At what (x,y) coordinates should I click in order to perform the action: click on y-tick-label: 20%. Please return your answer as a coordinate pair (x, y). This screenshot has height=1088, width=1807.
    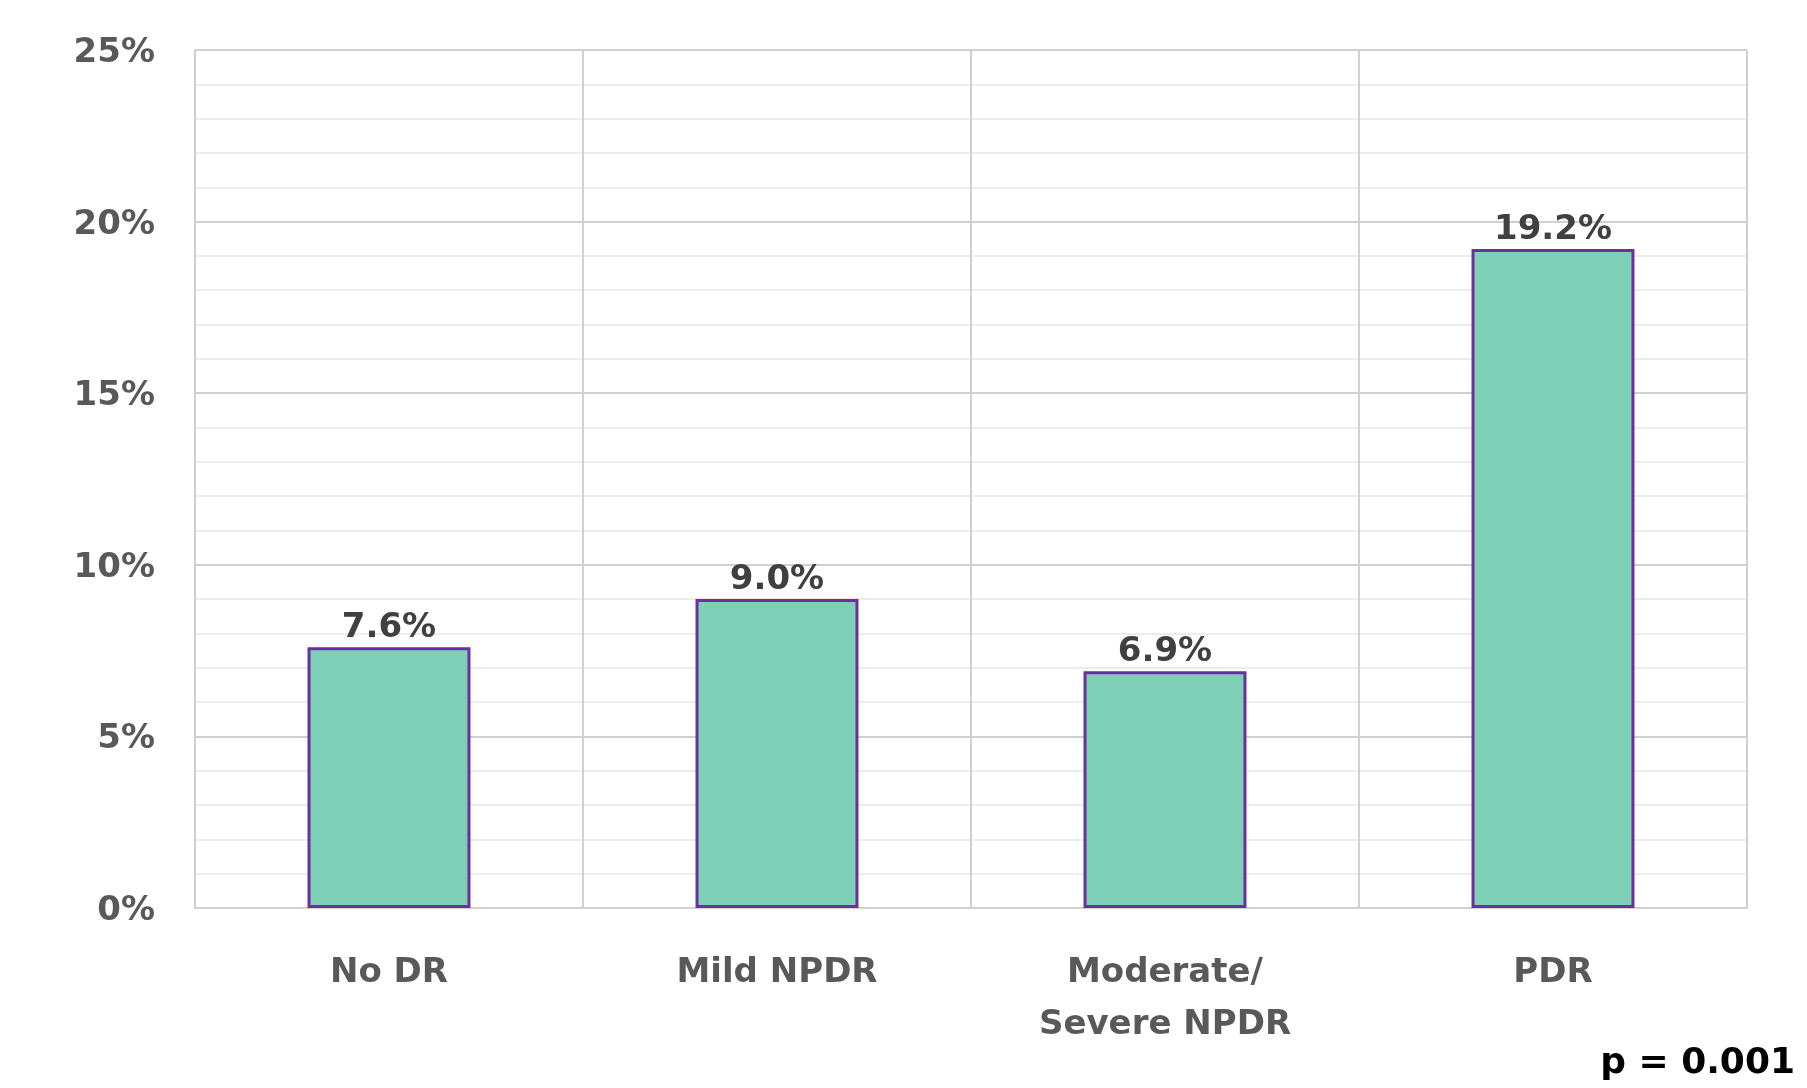
    Looking at the image, I should click on (114, 221).